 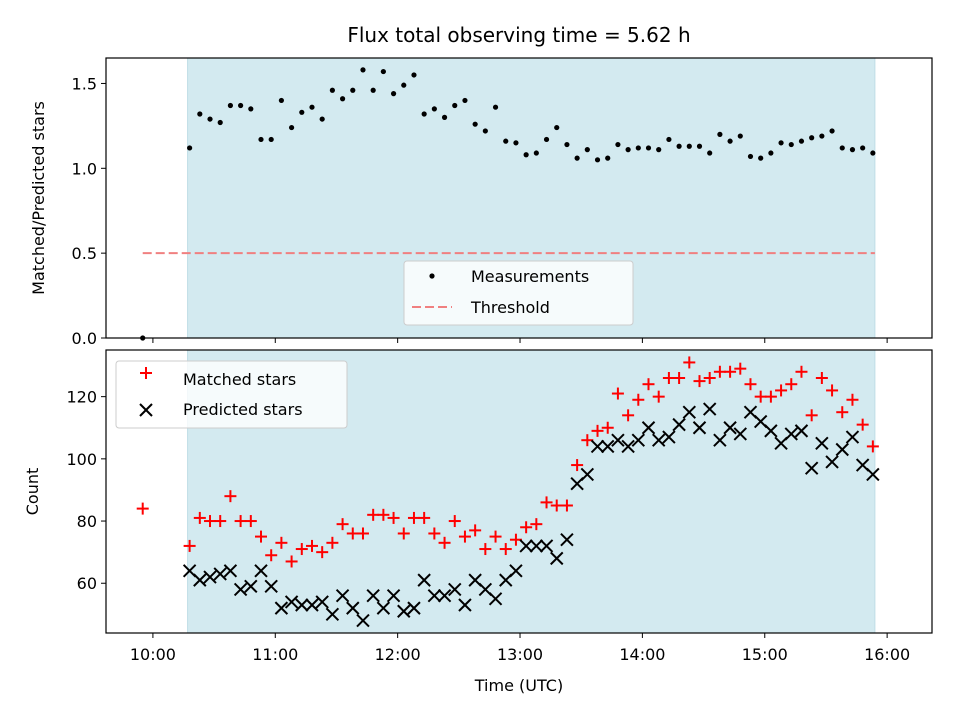 I want to click on bottom-y-ticks: 60 80 100 120, so click(x=86, y=490).